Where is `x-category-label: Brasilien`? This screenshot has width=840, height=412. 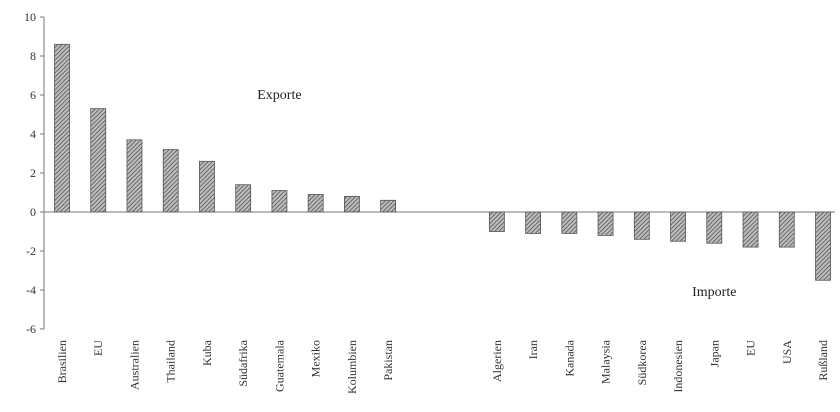
x-category-label: Brasilien is located at coordinates (62, 361).